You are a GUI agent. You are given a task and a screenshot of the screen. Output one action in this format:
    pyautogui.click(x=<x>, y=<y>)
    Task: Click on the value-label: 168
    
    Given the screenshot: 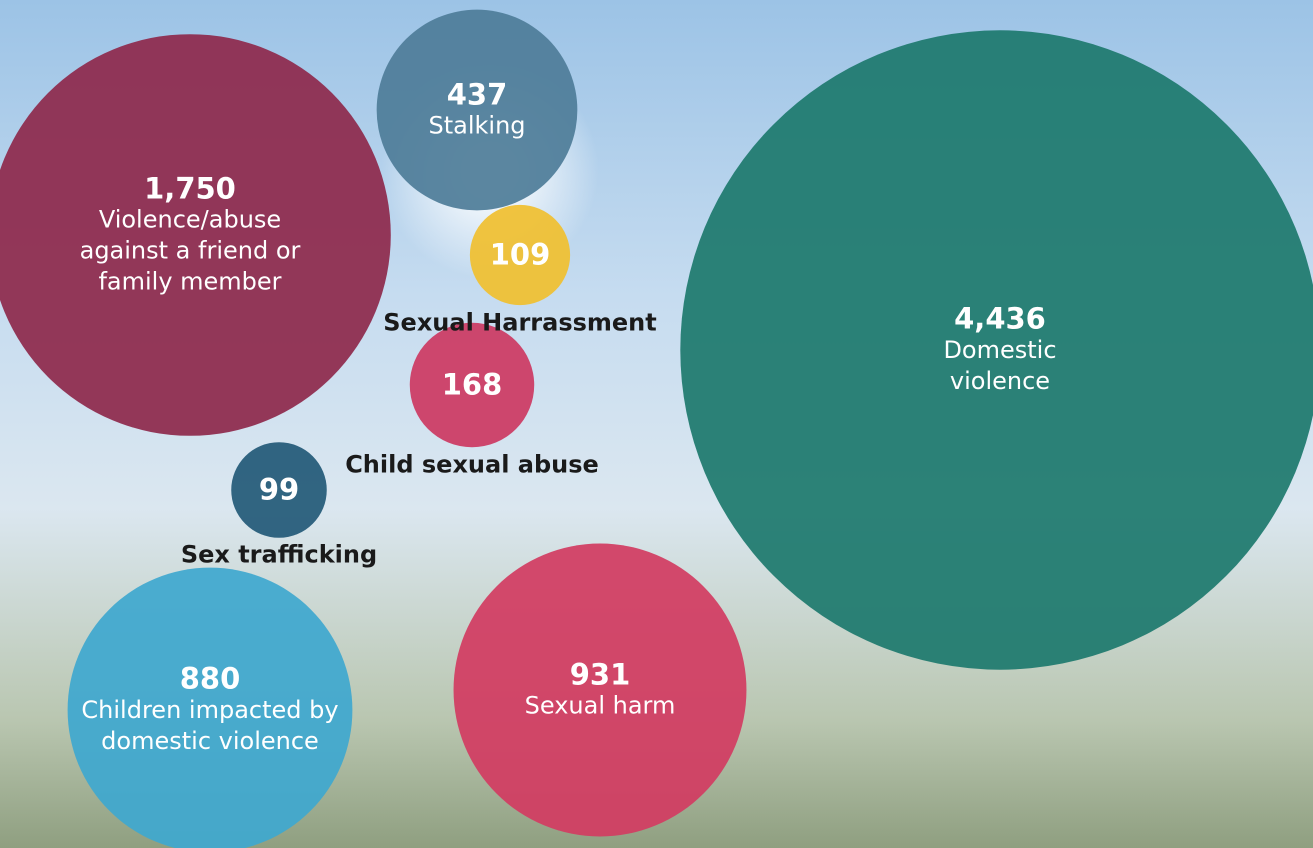 What is the action you would take?
    pyautogui.click(x=472, y=384)
    